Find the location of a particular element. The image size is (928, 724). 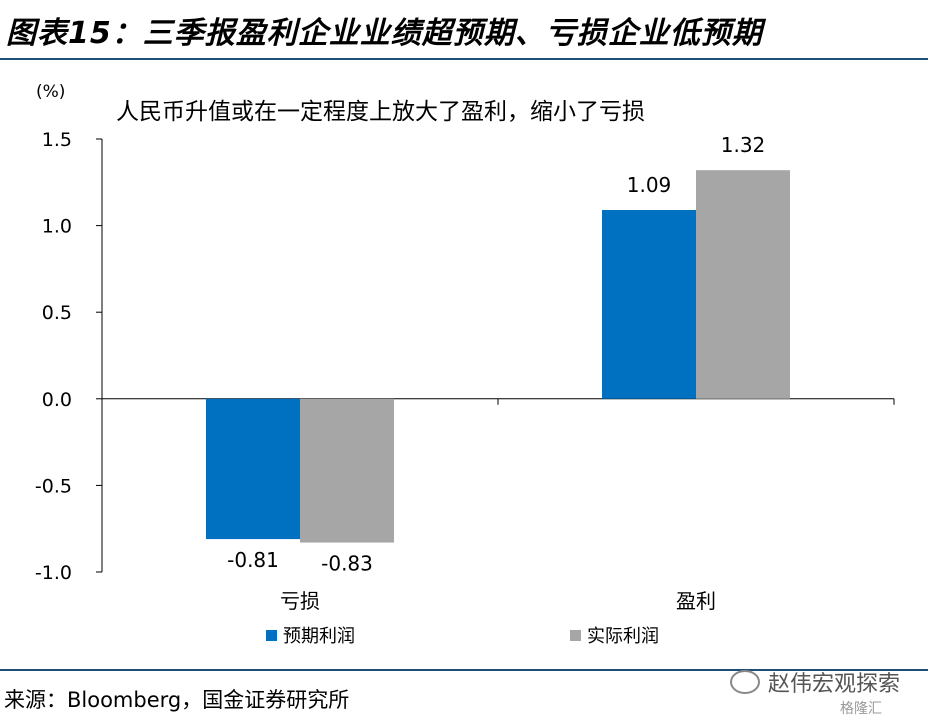

source-note: 来源：Bloomberg，国金证券研究所 is located at coordinates (177, 700).